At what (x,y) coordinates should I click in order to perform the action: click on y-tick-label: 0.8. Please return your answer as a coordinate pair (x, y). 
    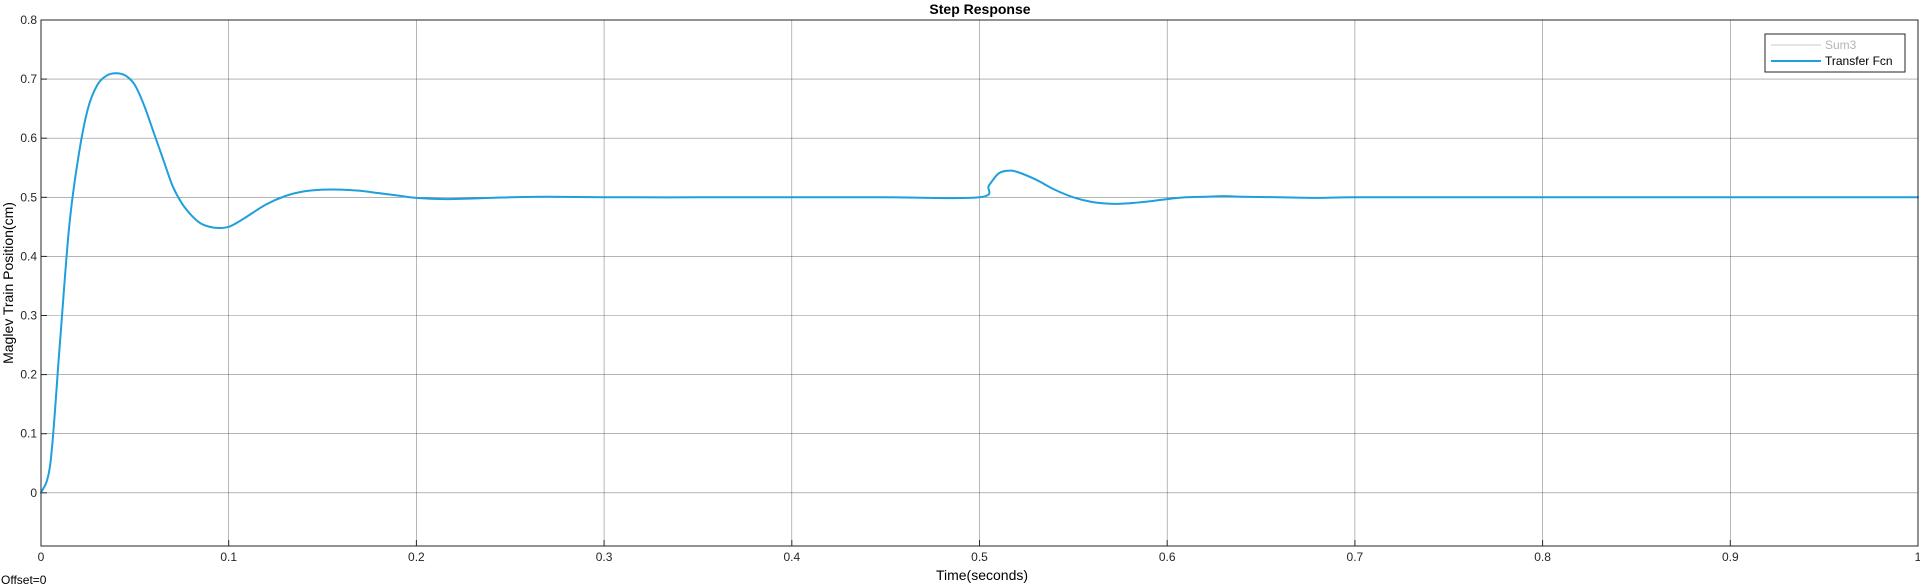
    Looking at the image, I should click on (28, 20).